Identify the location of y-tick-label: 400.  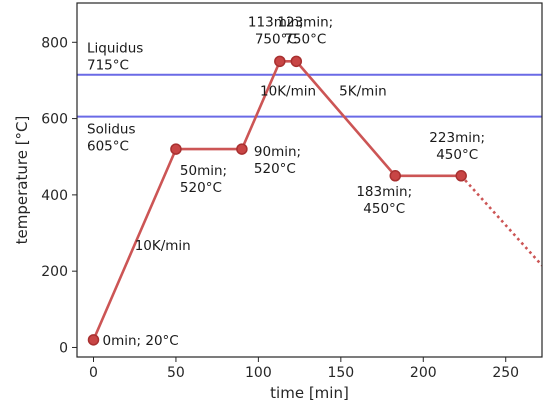
(54, 196).